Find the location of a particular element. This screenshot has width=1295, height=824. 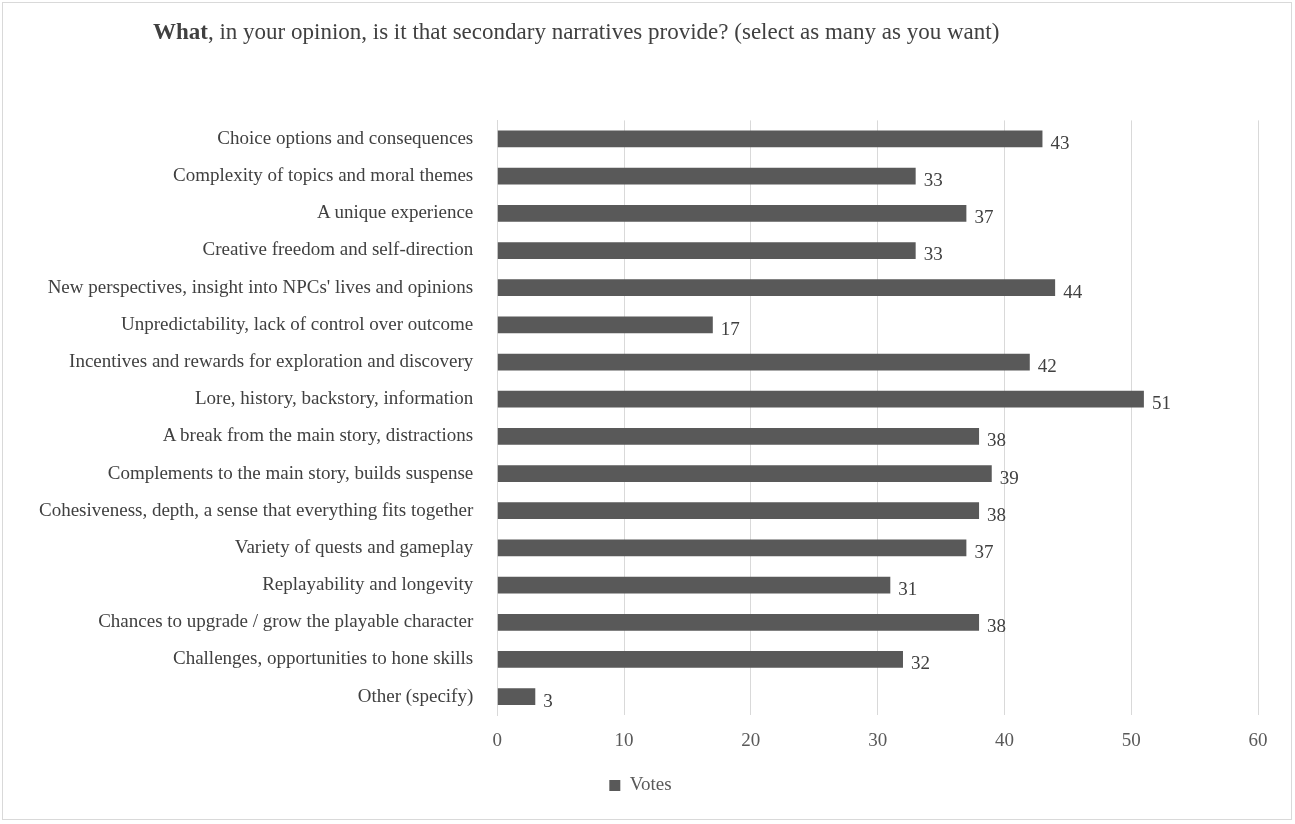

y-tick-label: Unpredictability, lack of control over outcome is located at coordinates (297, 323).